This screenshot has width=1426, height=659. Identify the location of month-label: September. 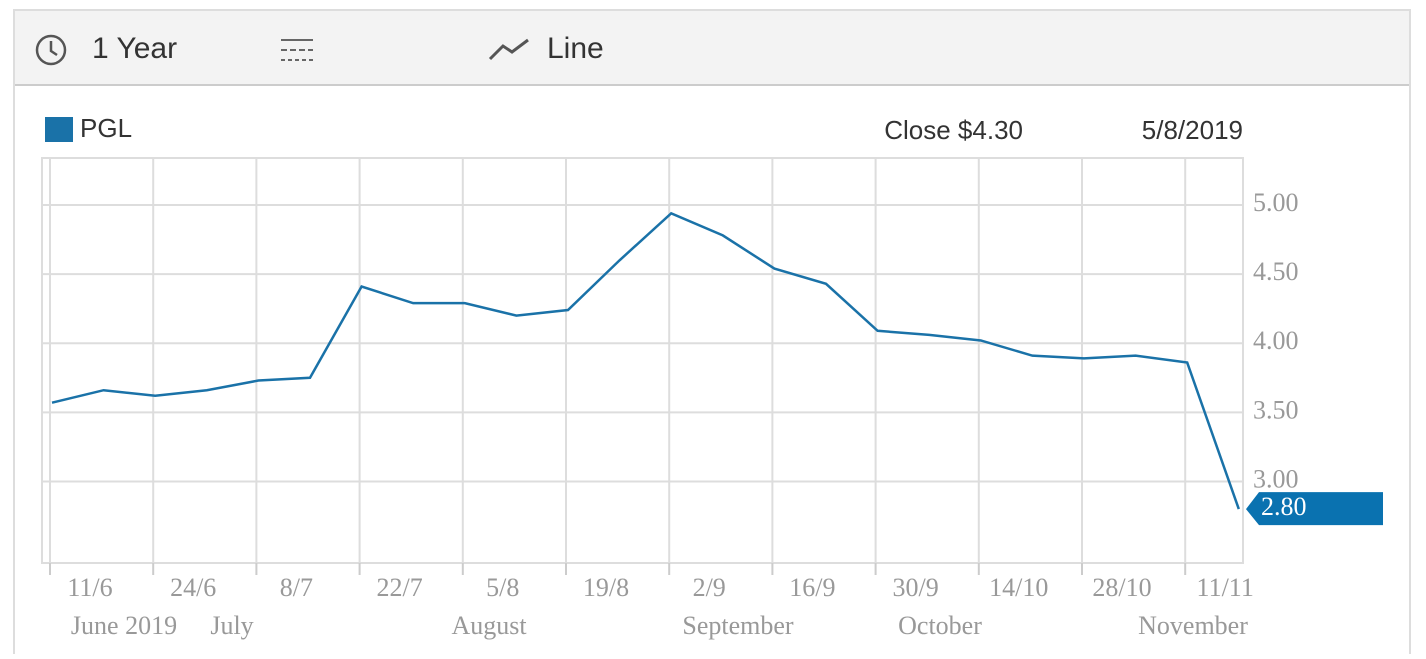
(738, 625).